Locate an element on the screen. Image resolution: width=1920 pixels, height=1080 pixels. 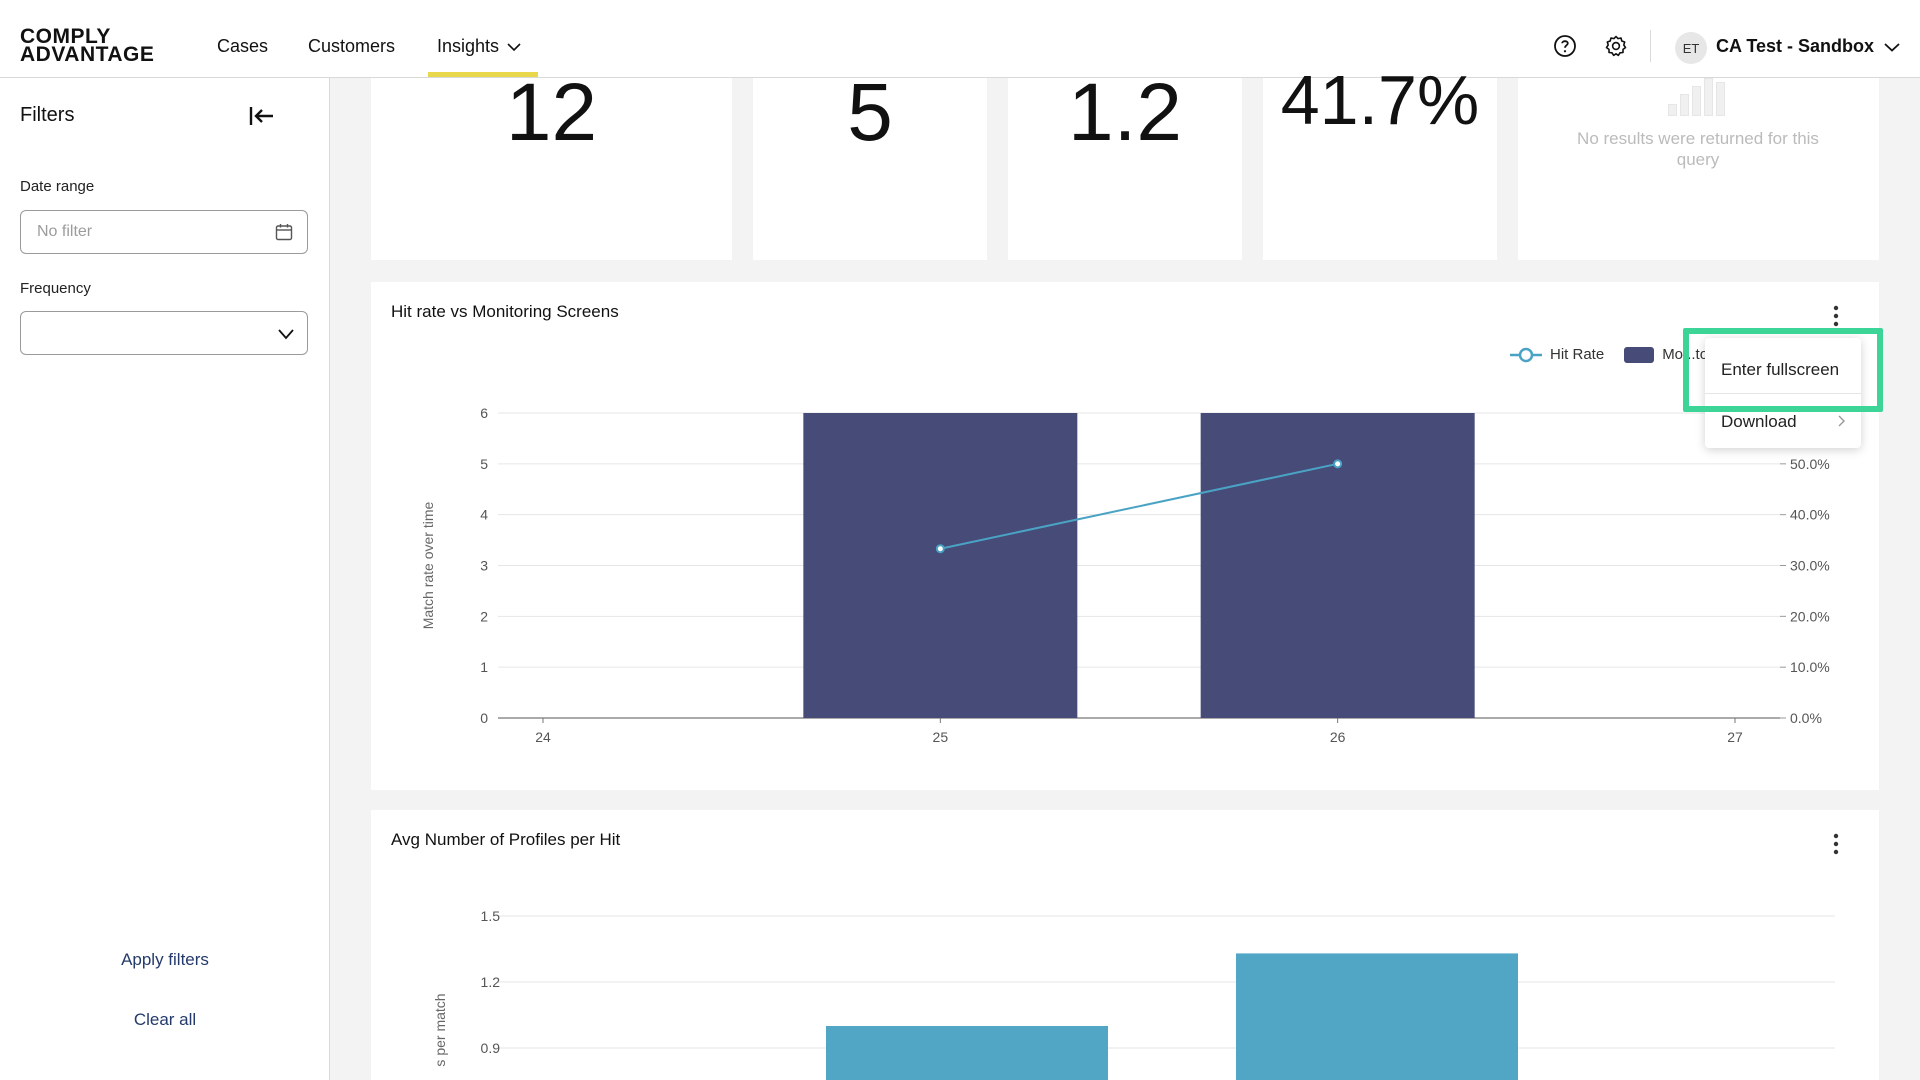
x-tick-label: 26 is located at coordinates (1338, 737).